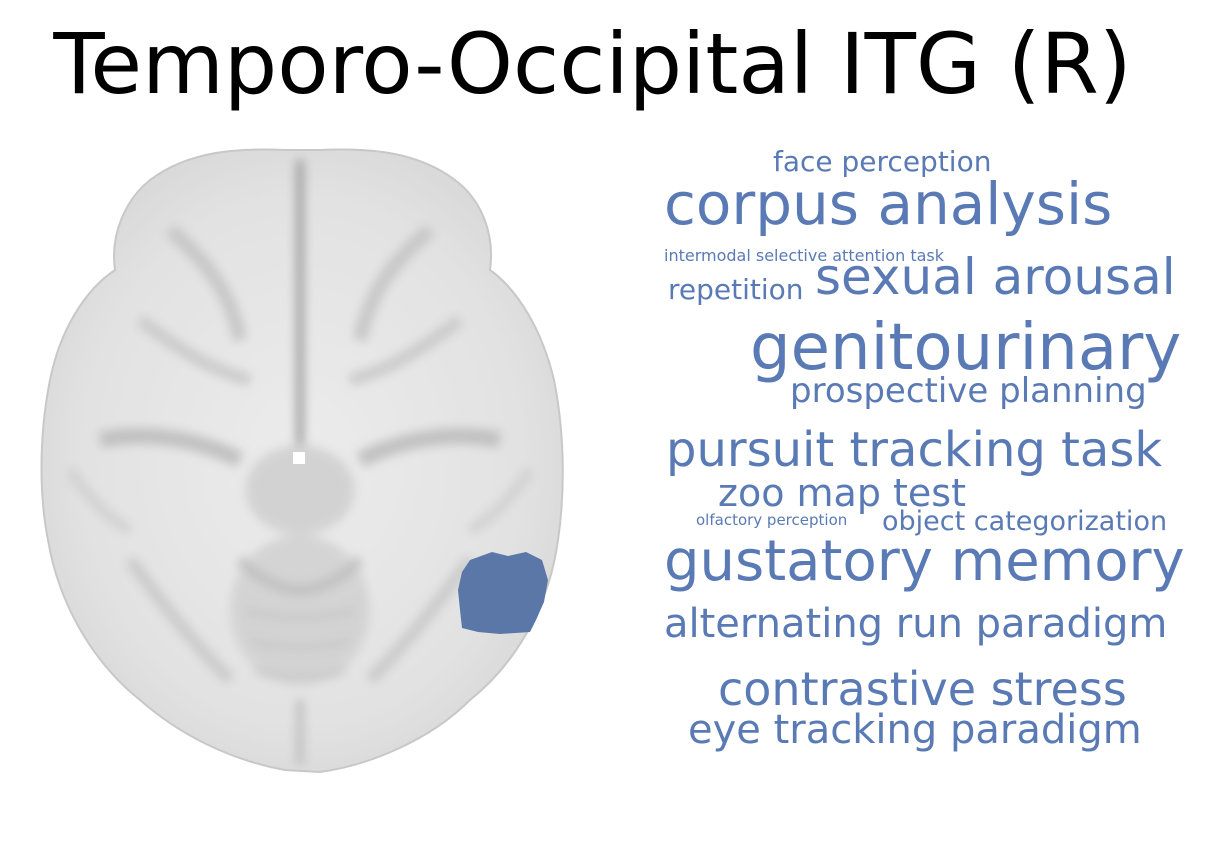 The width and height of the screenshot is (1215, 850). What do you see at coordinates (592, 64) in the screenshot?
I see `figure-title: Temporo-Occipital ITG (R)` at bounding box center [592, 64].